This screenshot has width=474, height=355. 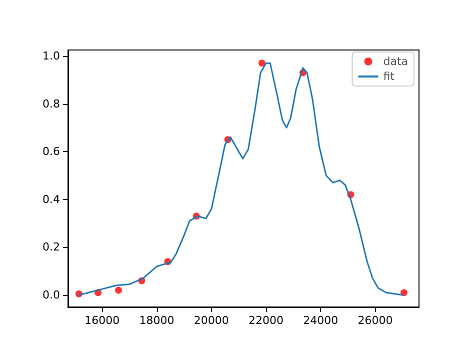 I want to click on x-tick-label: 26000, so click(x=375, y=320).